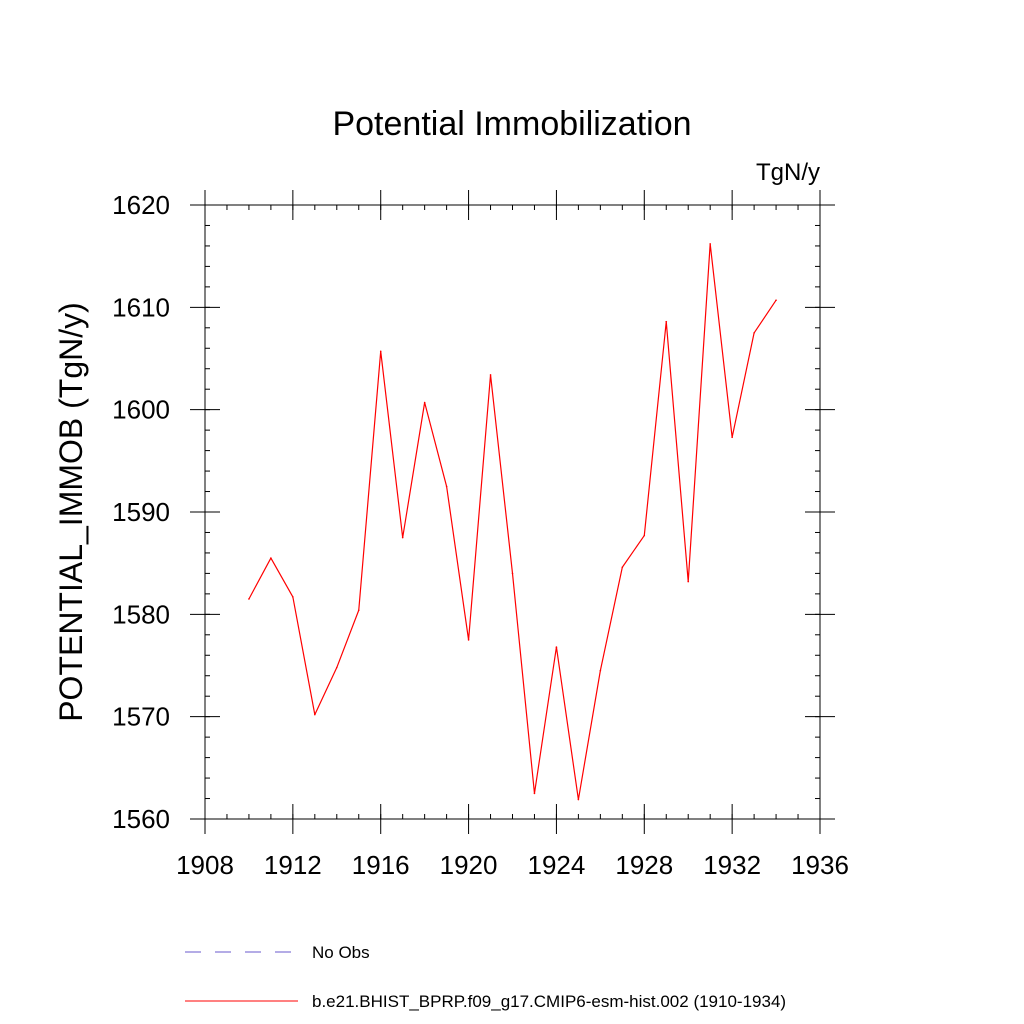  I want to click on y-tick-label: 1570, so click(141, 717).